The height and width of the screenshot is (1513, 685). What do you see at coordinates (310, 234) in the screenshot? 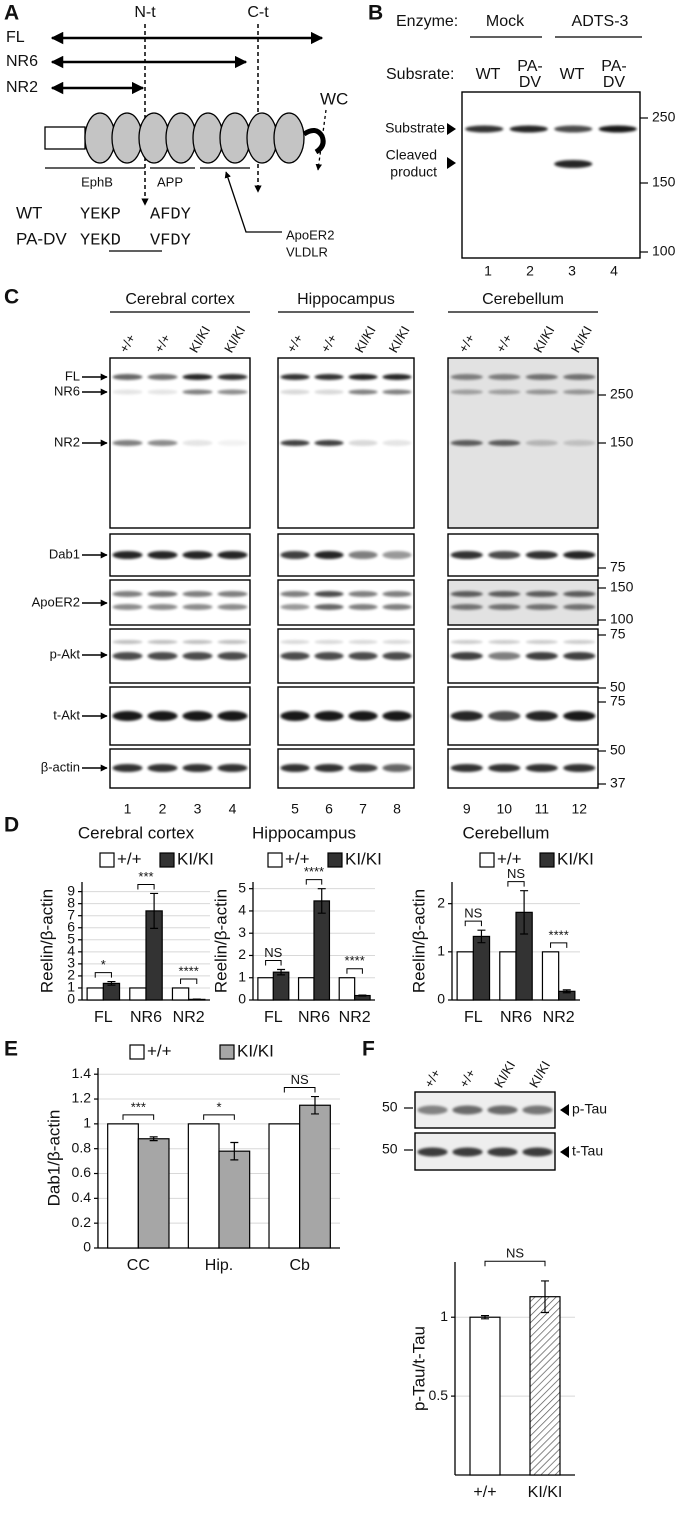
I see `receptor-label: ApoER2` at bounding box center [310, 234].